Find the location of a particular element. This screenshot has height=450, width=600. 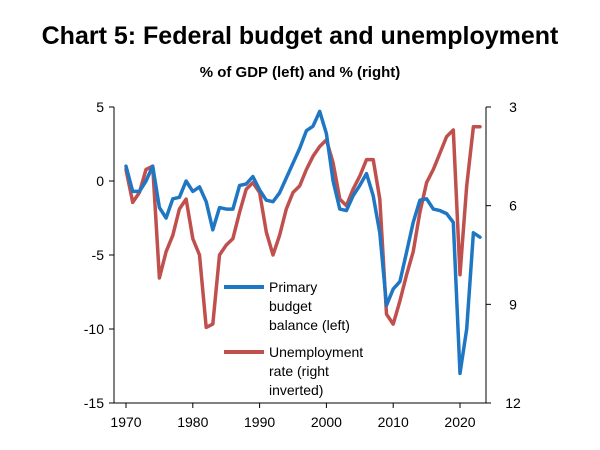

legend-label: Primary is located at coordinates (293, 287).